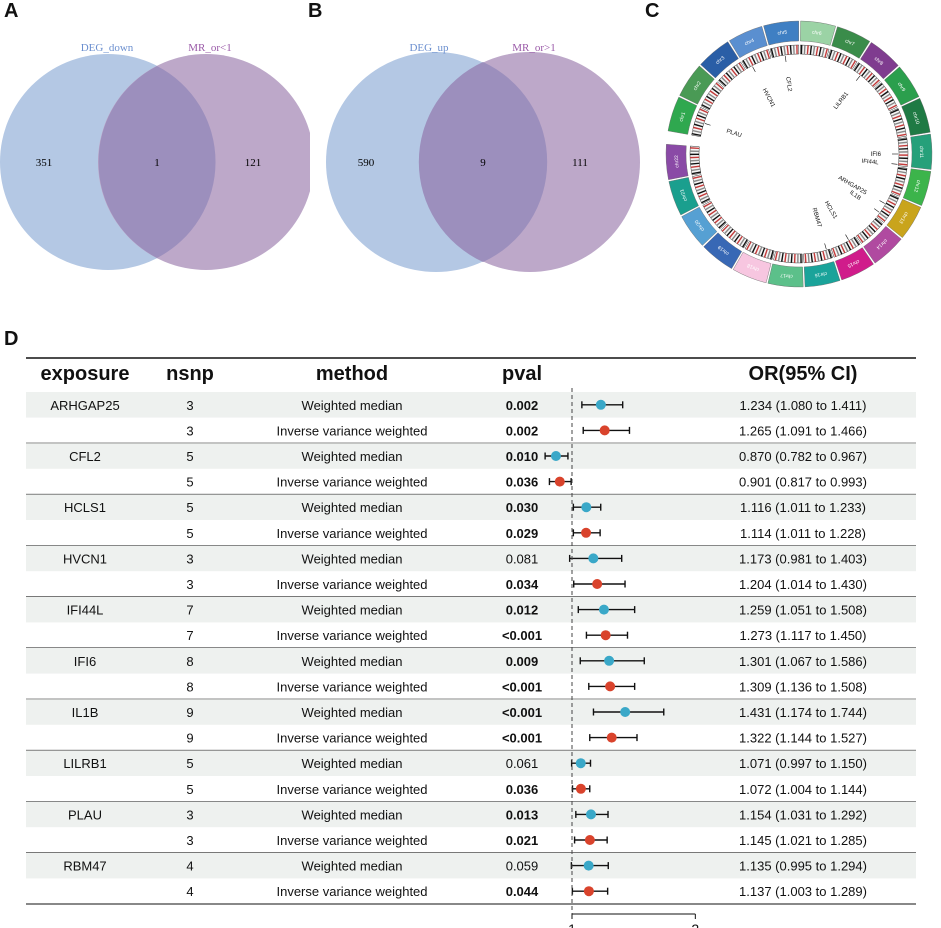 The width and height of the screenshot is (941, 928). What do you see at coordinates (803, 374) in the screenshot?
I see `header-or: OR(95% CI)` at bounding box center [803, 374].